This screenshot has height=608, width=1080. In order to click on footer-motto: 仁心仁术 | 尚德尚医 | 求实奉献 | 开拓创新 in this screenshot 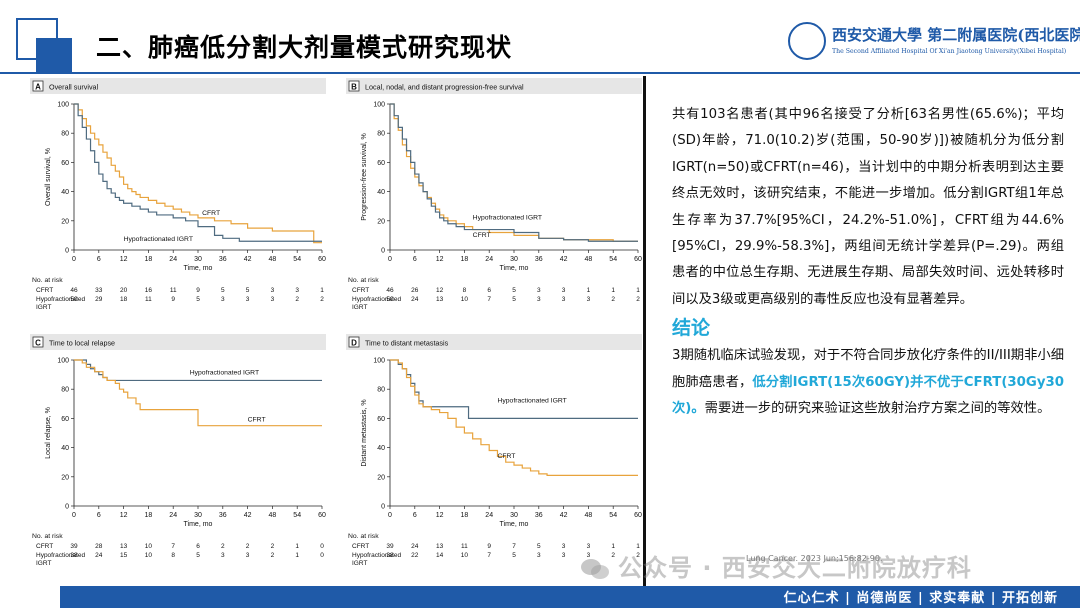, I will do `click(920, 598)`.